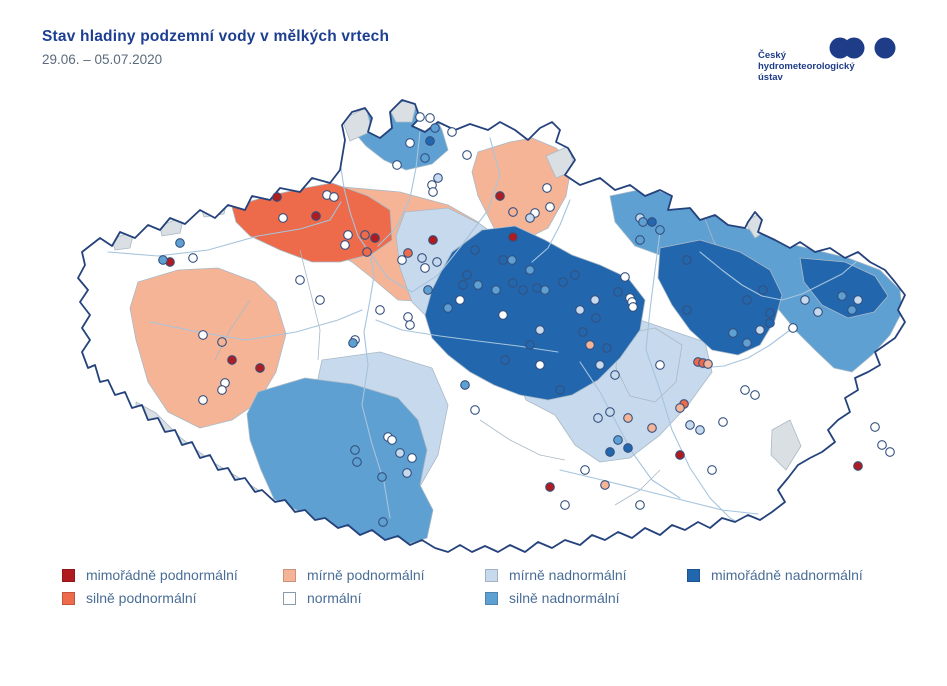  Describe the element at coordinates (334, 598) in the screenshot. I see `legend-label: normální` at that location.